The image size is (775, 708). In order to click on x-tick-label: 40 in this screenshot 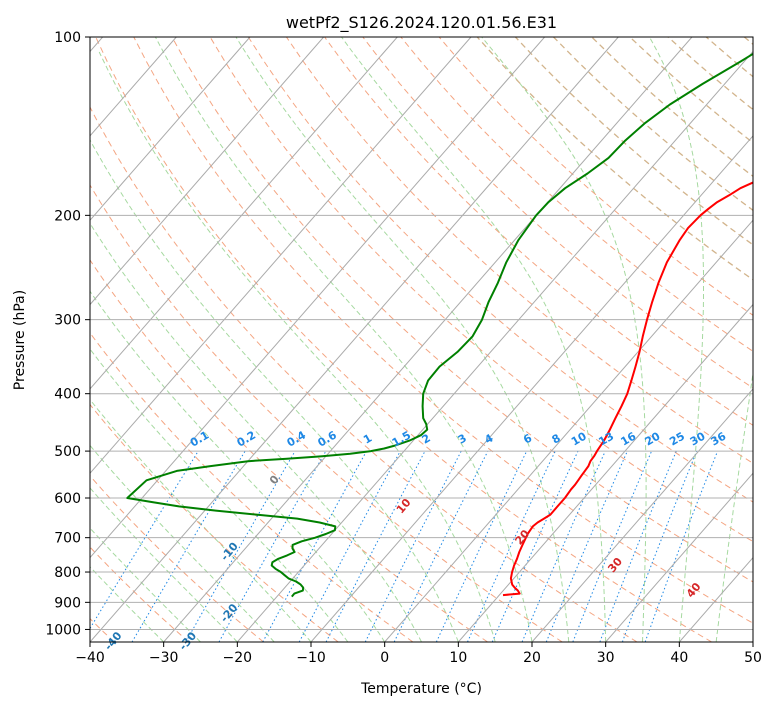, I will do `click(679, 658)`.